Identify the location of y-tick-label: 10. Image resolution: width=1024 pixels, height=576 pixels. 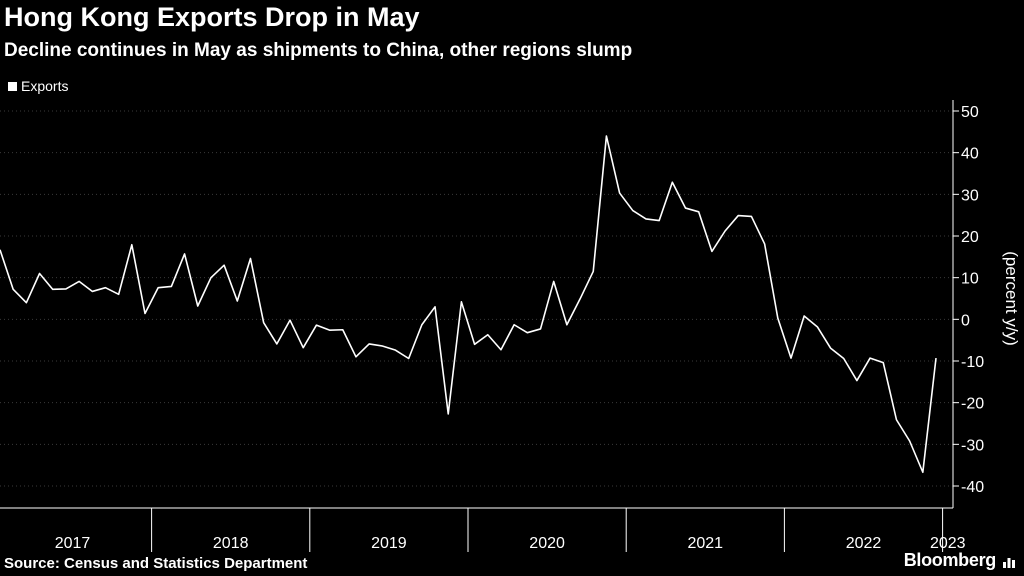
(970, 279).